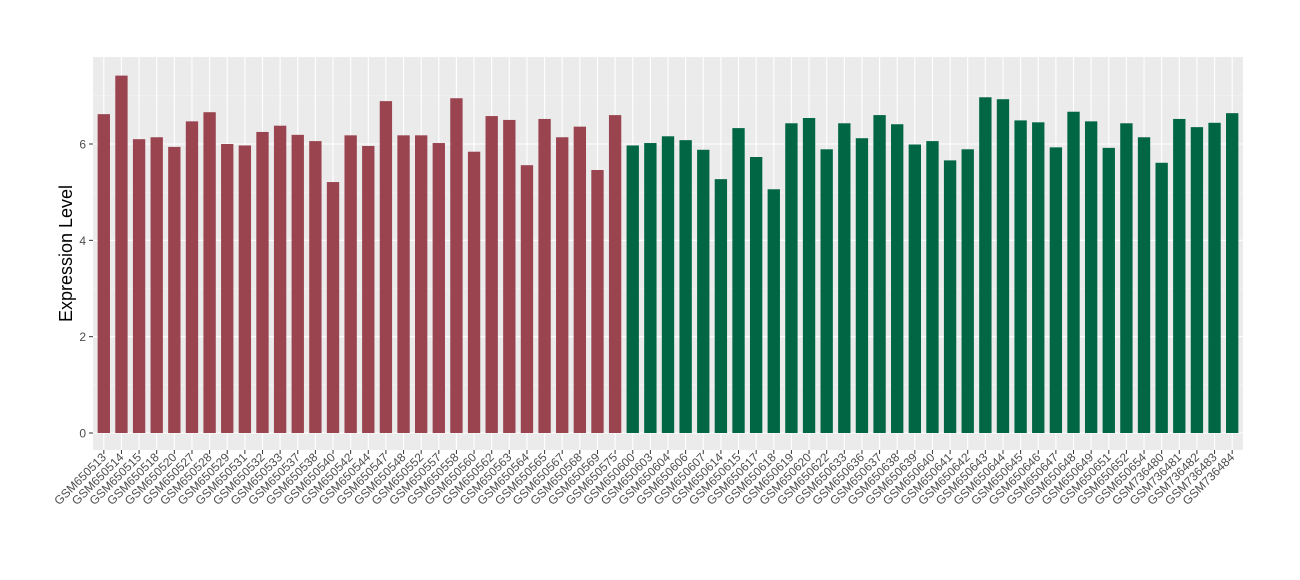 The height and width of the screenshot is (580, 1300). What do you see at coordinates (86, 289) in the screenshot?
I see `y-axis: 0 2 4 6` at bounding box center [86, 289].